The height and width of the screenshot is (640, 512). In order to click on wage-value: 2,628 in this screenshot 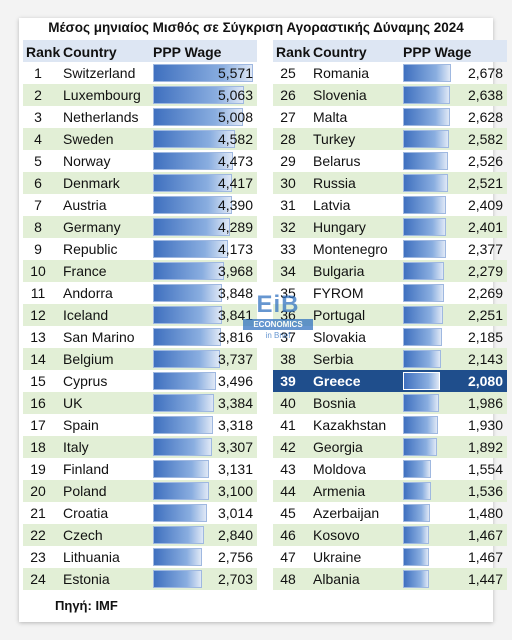, I will do `click(485, 117)`.